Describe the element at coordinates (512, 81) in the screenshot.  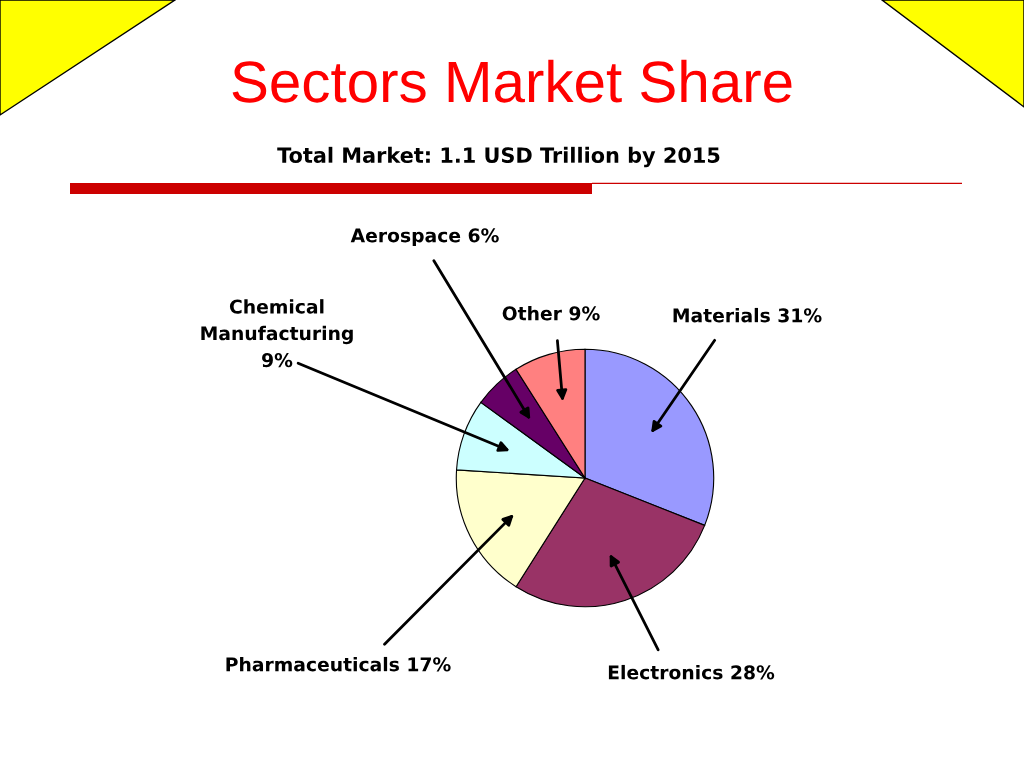
I see `chart-title: Sectors Market Share` at that location.